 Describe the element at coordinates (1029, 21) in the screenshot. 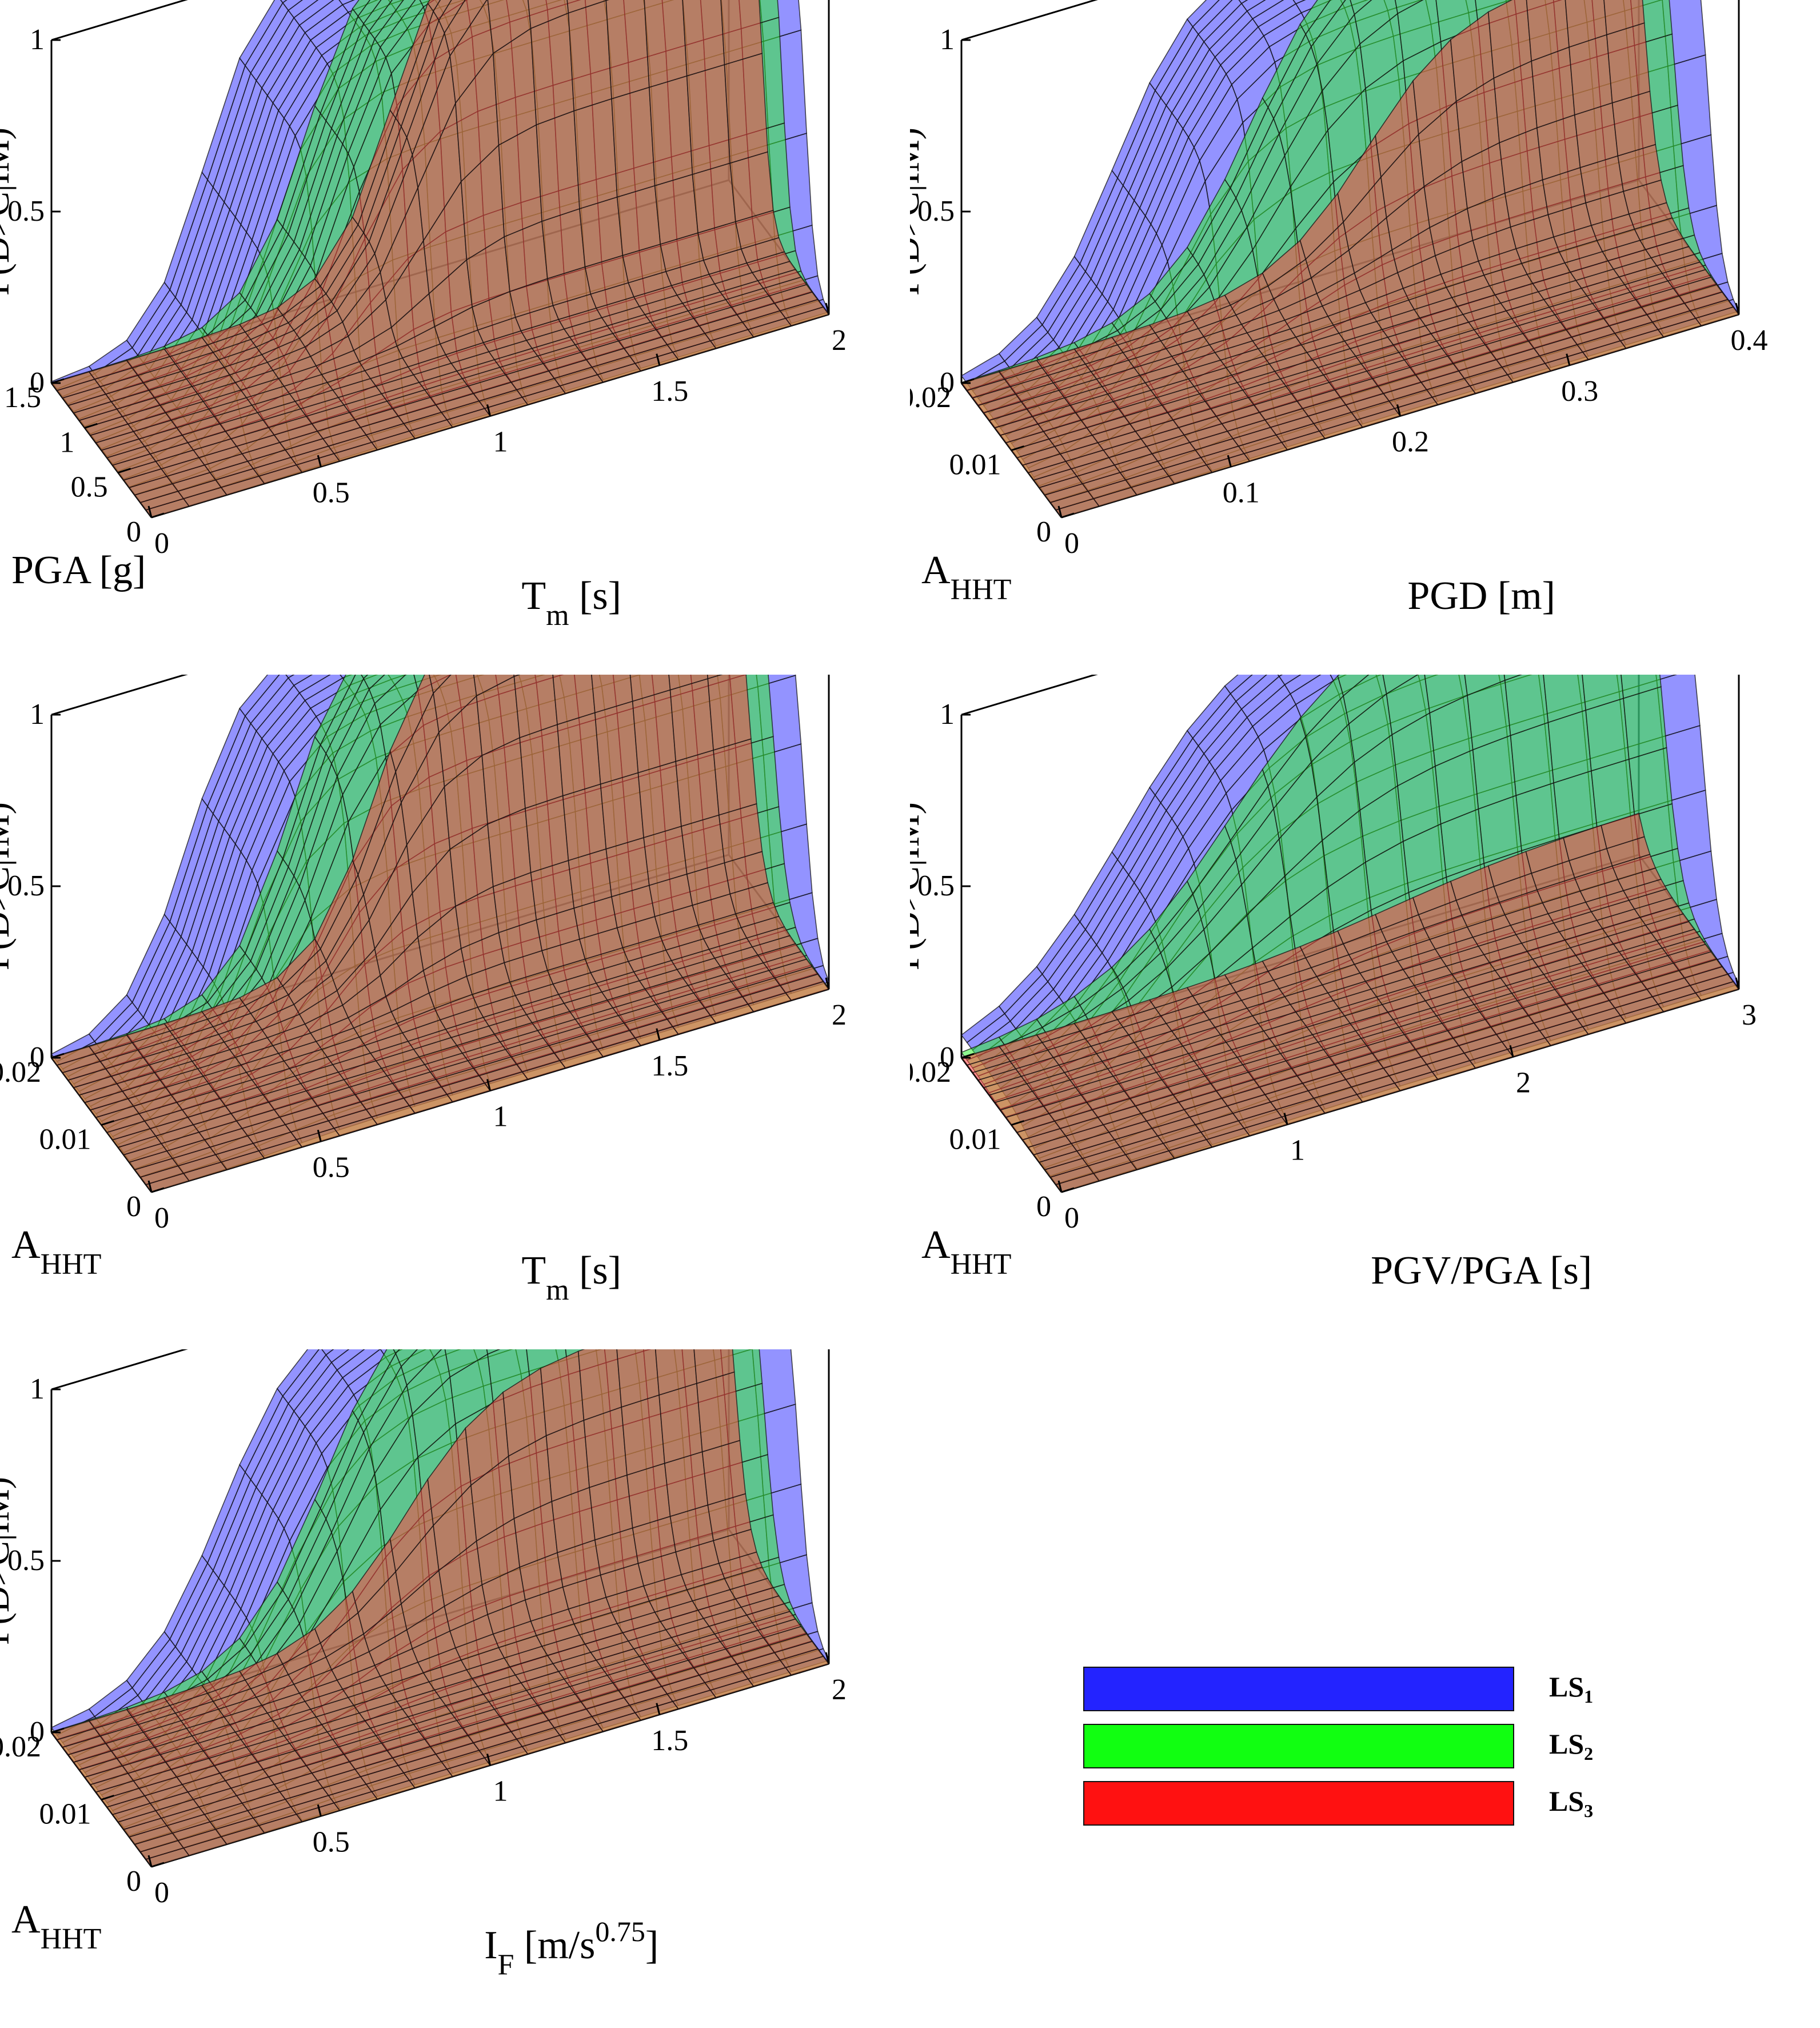

I see `box-edge` at that location.